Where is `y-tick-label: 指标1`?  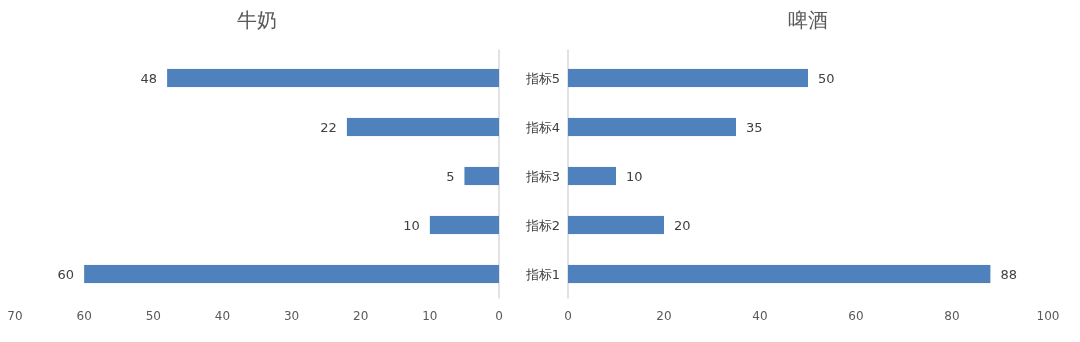
y-tick-label: 指标1 is located at coordinates (542, 274).